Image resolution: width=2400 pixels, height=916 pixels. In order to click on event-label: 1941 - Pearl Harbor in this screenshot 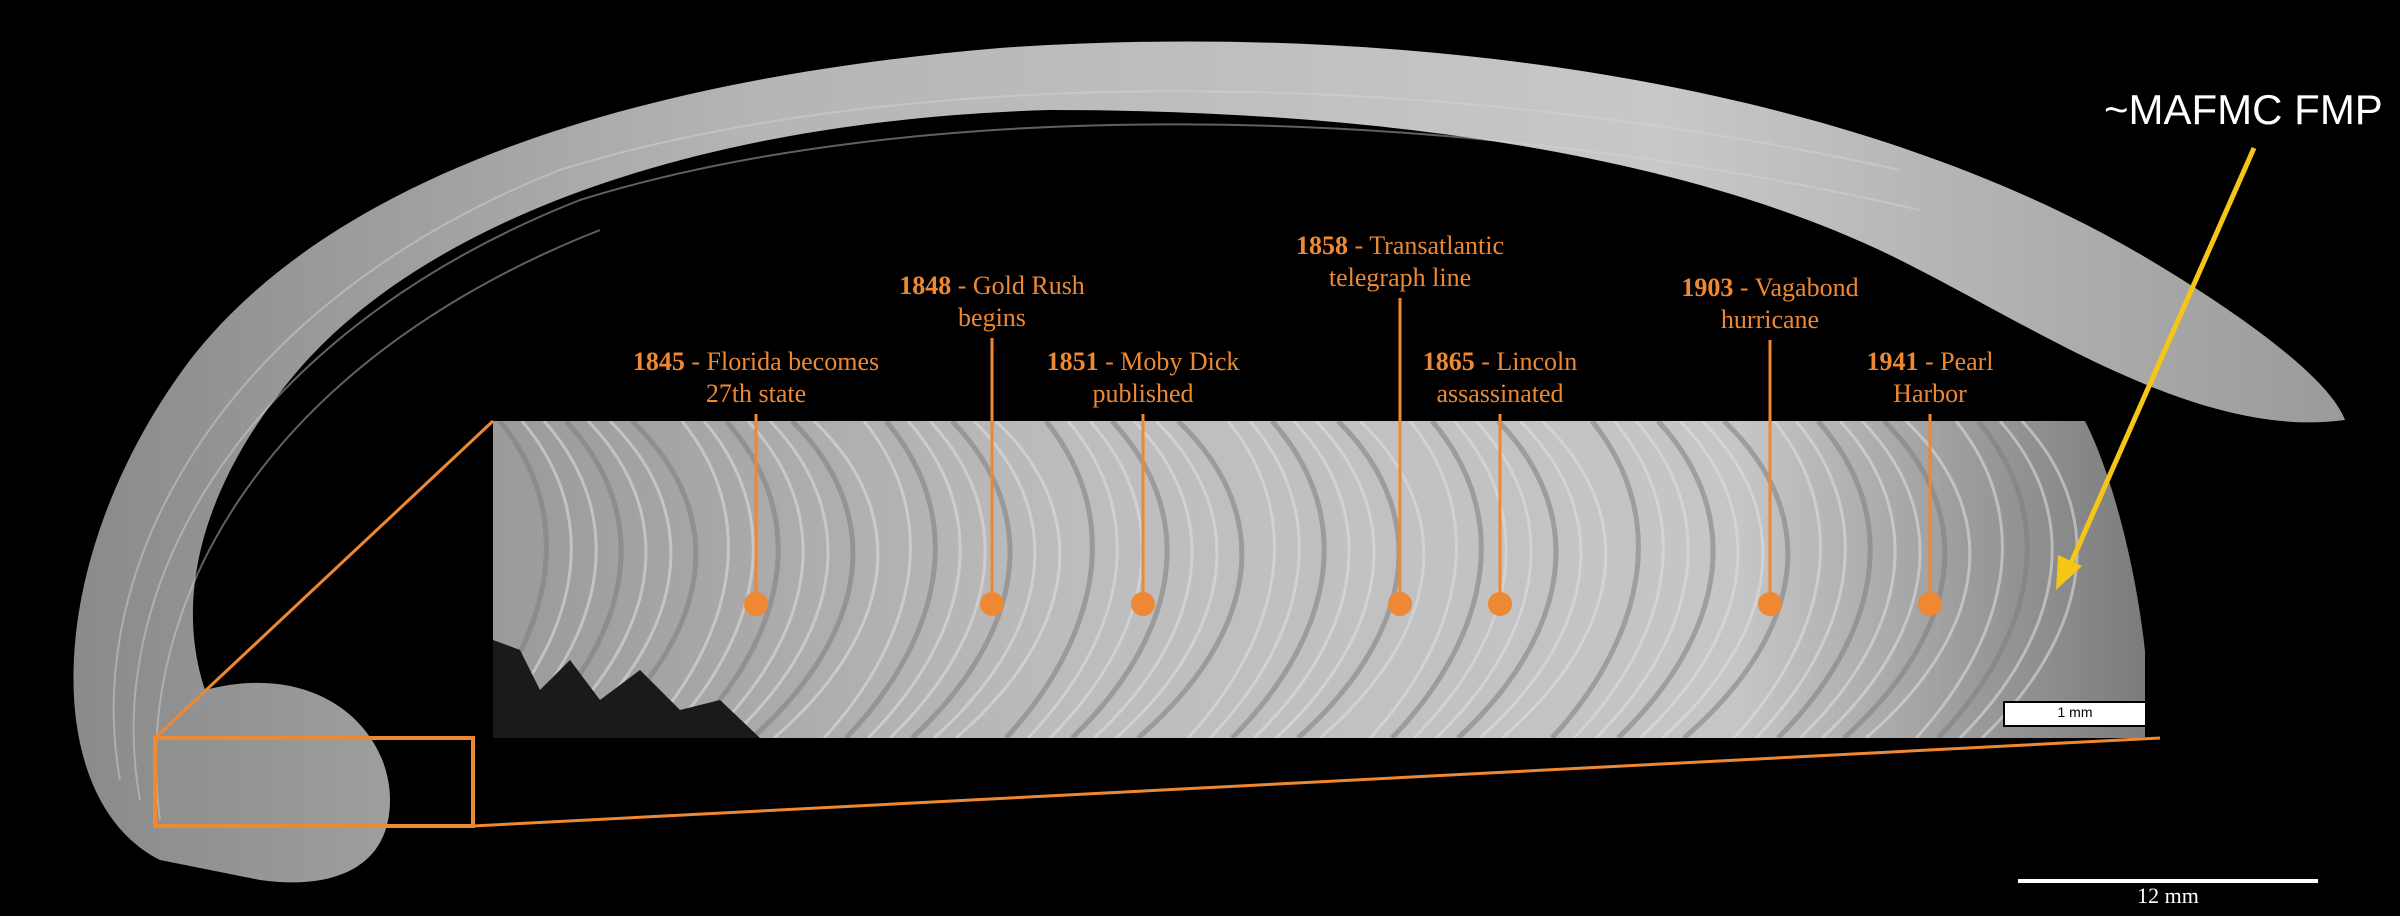, I will do `click(1930, 378)`.